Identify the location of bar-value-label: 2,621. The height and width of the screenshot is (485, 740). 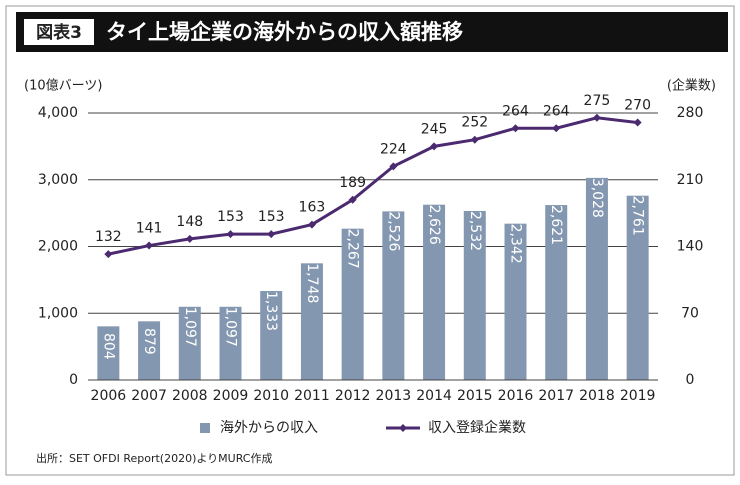
(556, 225).